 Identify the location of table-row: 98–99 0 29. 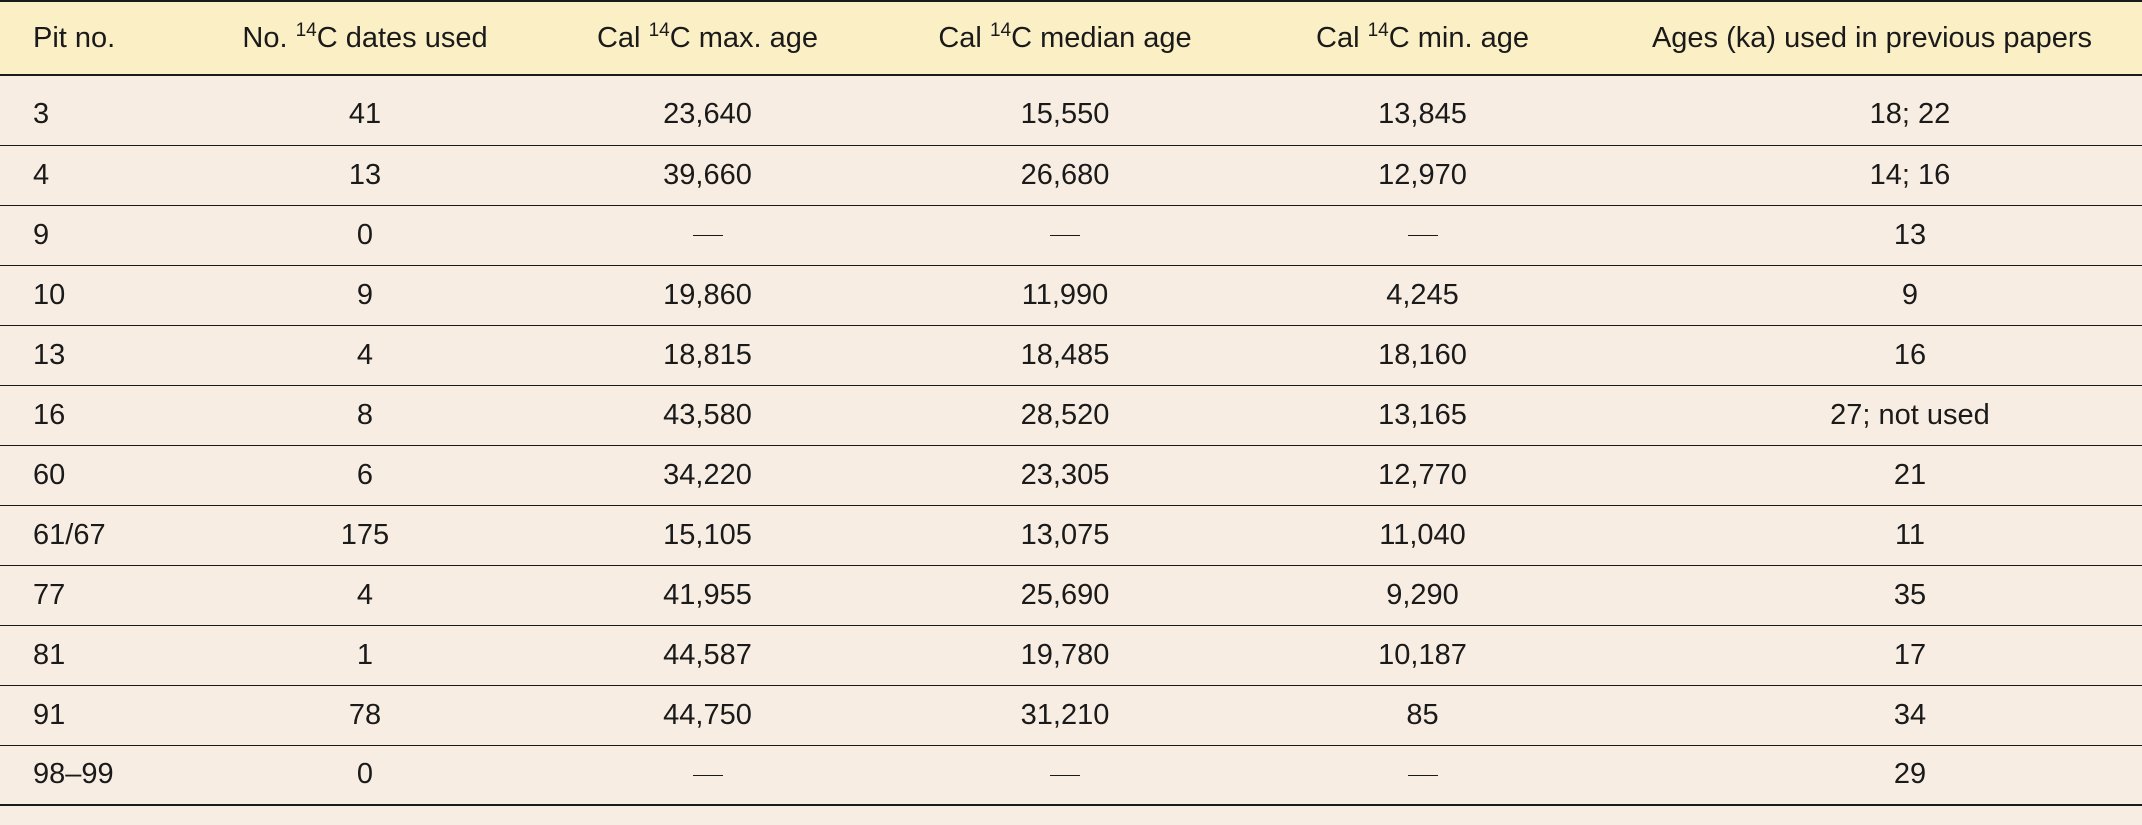
(1071, 775).